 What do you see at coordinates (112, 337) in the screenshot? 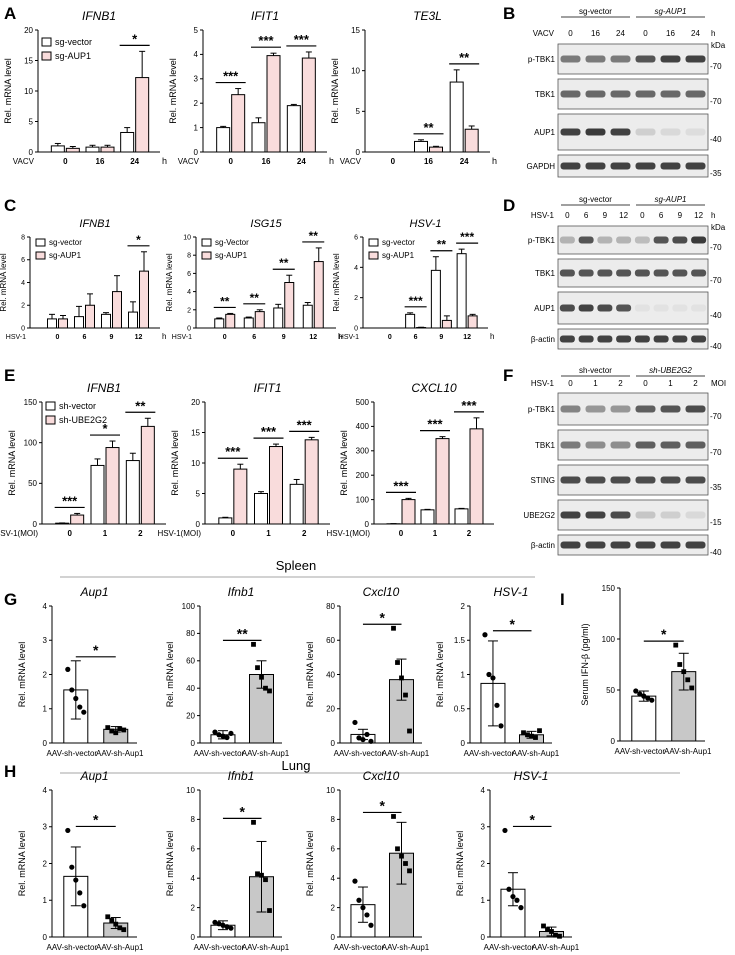
I see `x-tick-label: 9` at bounding box center [112, 337].